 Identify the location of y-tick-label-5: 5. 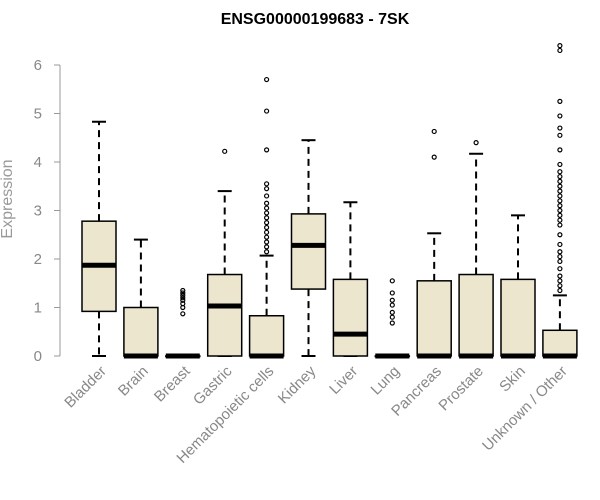
(38, 114).